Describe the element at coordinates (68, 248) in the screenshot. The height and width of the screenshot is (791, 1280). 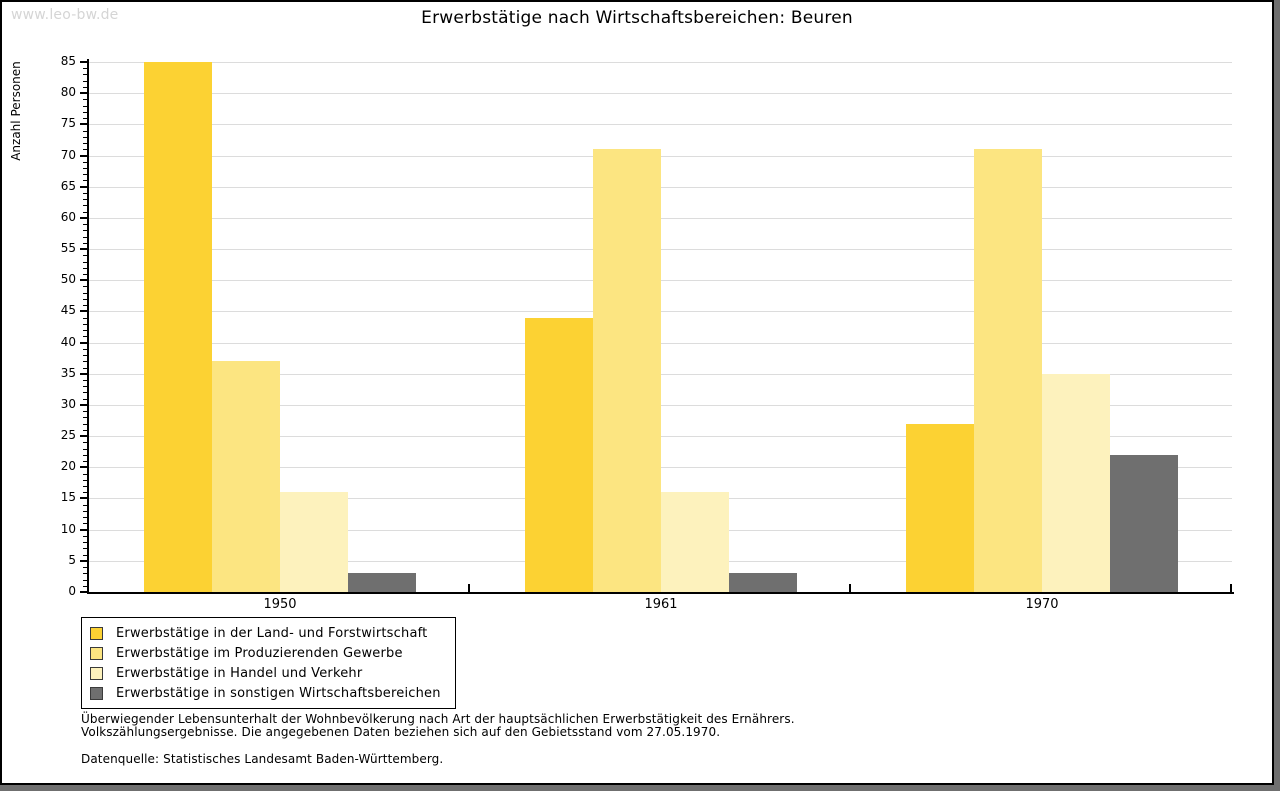
I see `y-tick-label: 55` at that location.